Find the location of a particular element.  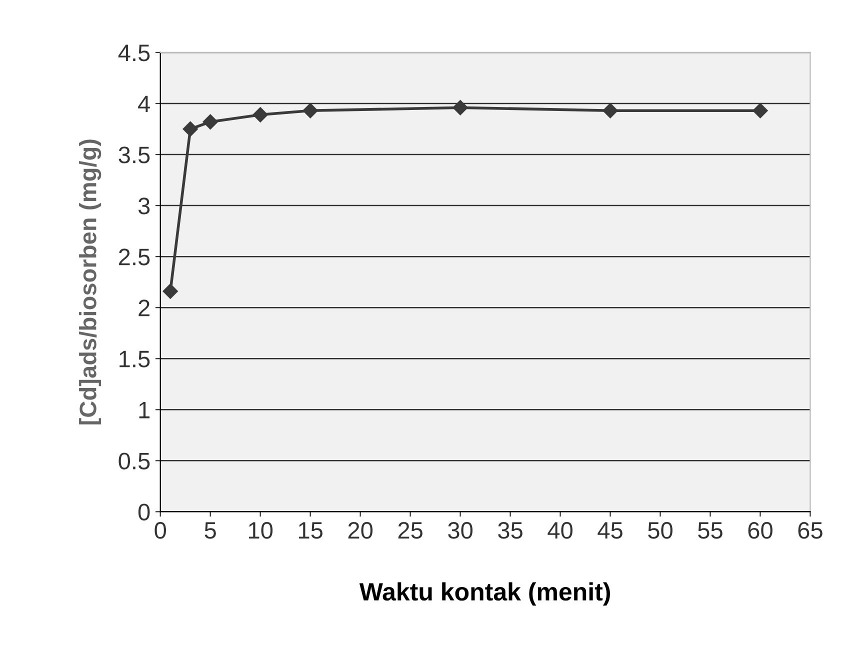

y-tick-label: 0 is located at coordinates (144, 512).